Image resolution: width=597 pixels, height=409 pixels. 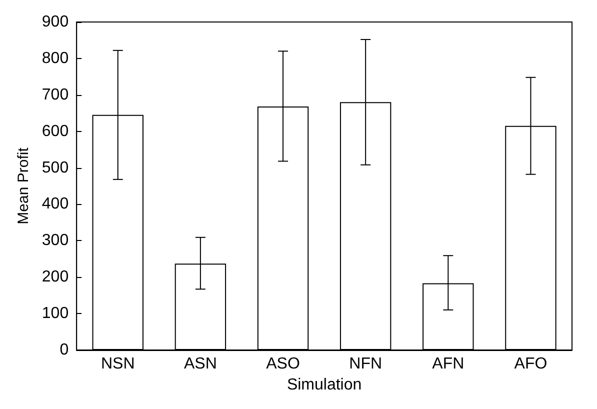 I want to click on y-tick-label: 300, so click(x=55, y=241).